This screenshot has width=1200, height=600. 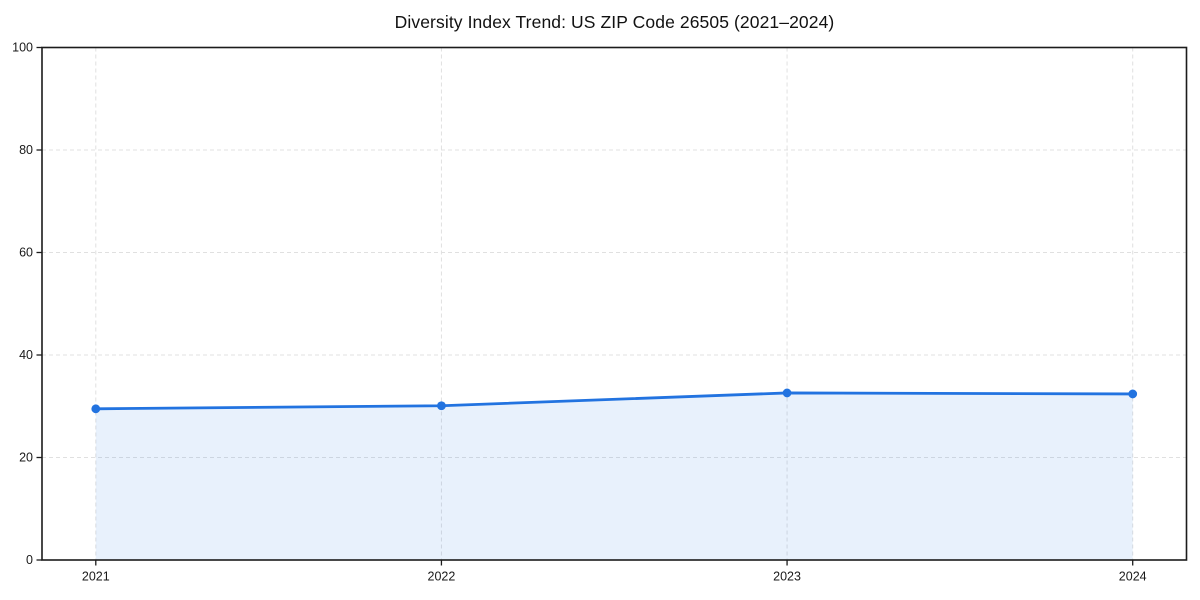 I want to click on trend-line, so click(x=614, y=401).